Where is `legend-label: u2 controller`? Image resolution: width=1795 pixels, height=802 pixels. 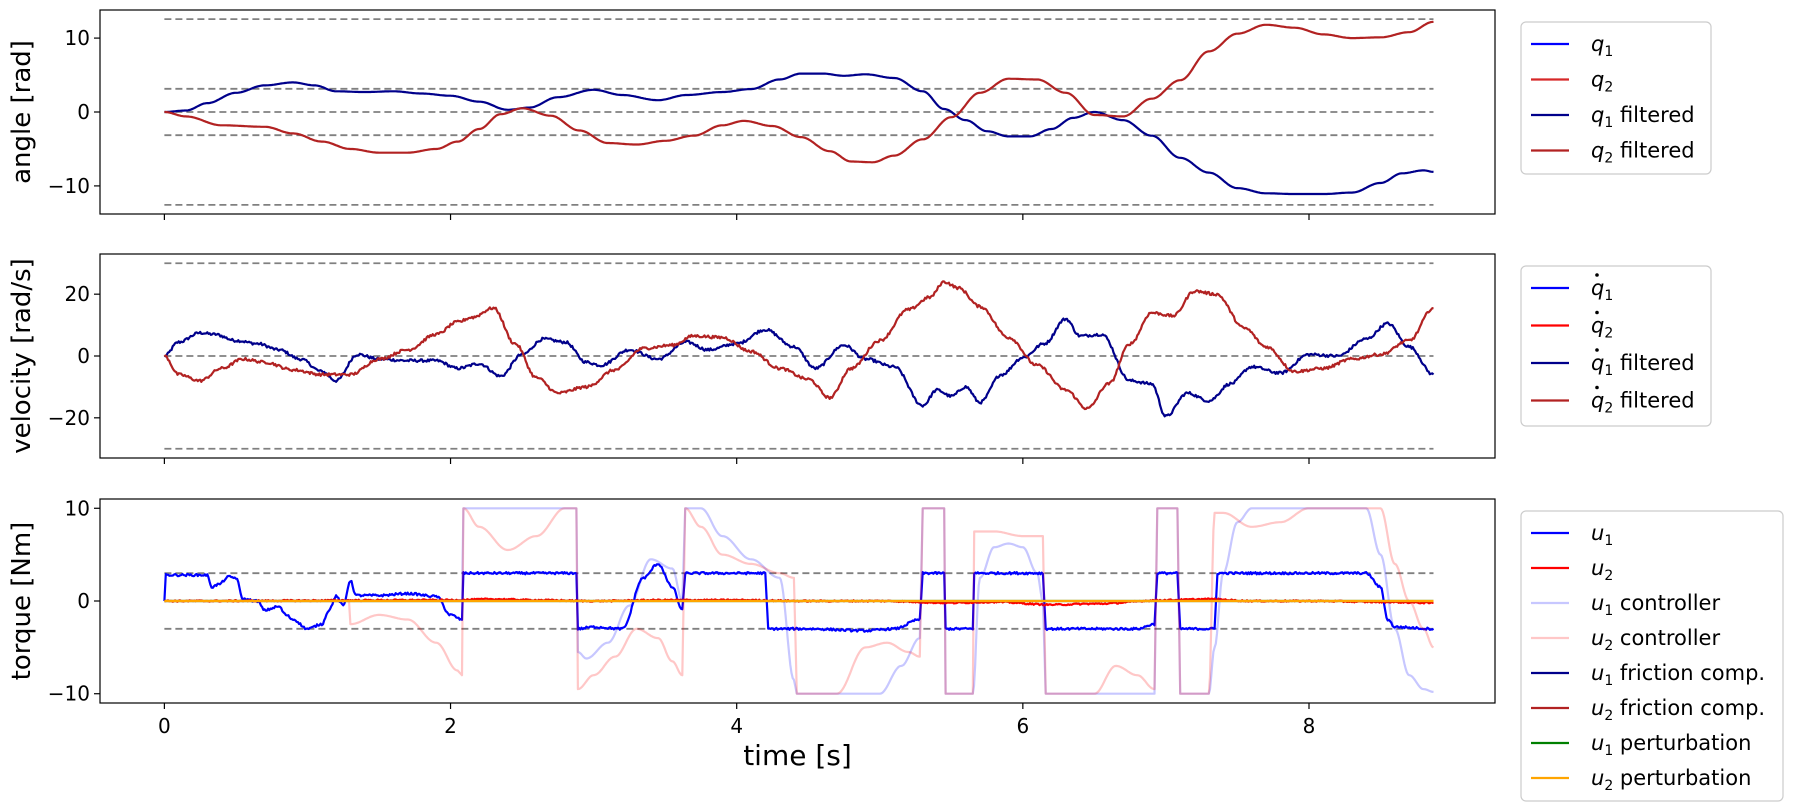 legend-label: u2 controller is located at coordinates (1655, 640).